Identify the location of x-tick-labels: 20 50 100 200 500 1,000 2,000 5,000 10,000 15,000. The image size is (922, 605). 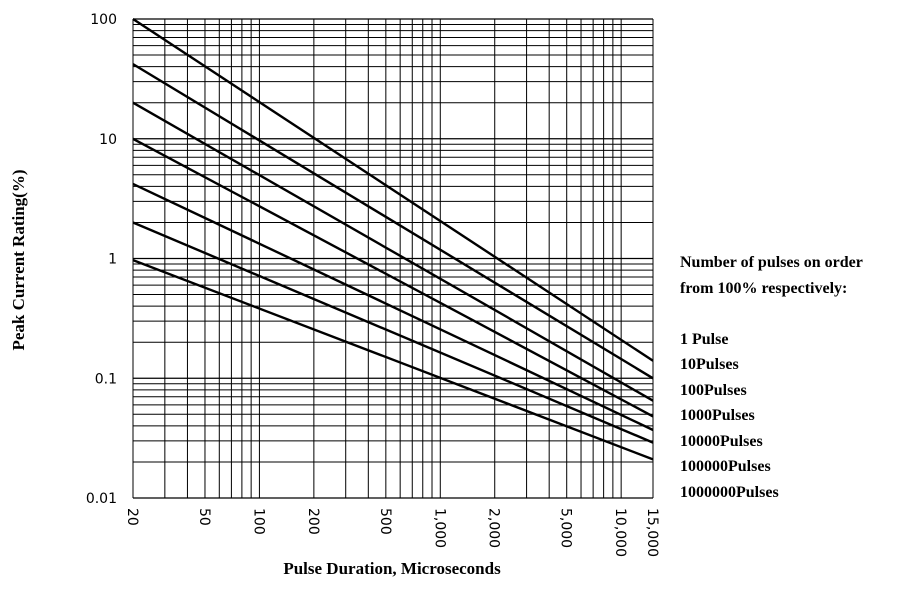
(392, 532).